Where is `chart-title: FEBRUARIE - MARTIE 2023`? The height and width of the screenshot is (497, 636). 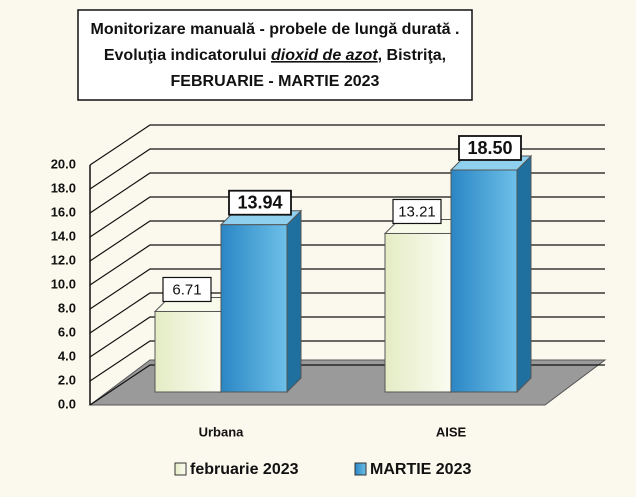
chart-title: FEBRUARIE - MARTIE 2023 is located at coordinates (275, 81).